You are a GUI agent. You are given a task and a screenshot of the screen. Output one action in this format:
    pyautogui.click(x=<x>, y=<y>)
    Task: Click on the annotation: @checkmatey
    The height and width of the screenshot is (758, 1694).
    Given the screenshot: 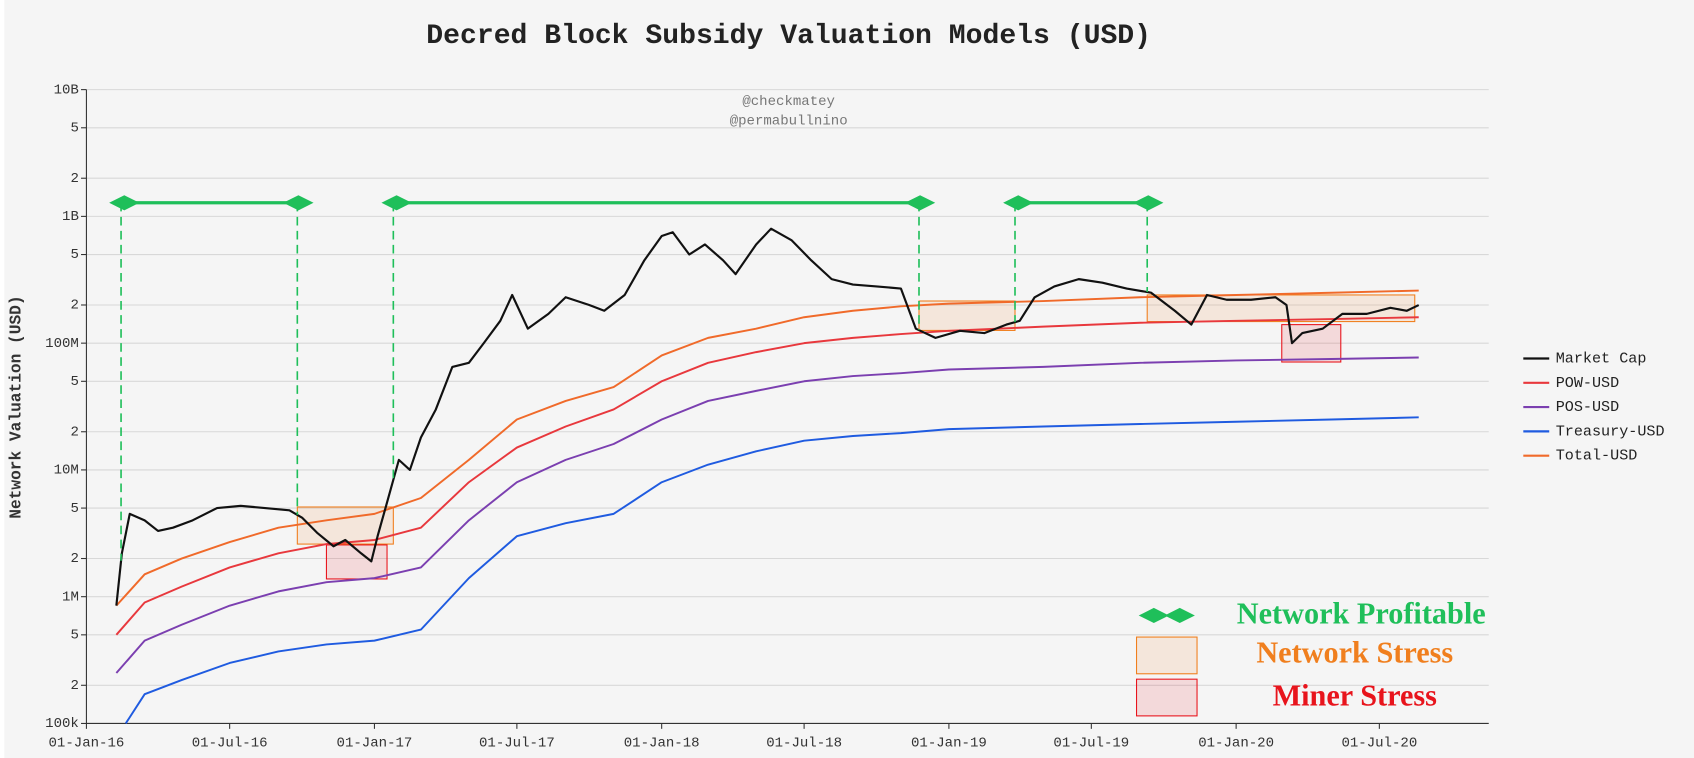 What is the action you would take?
    pyautogui.click(x=788, y=102)
    